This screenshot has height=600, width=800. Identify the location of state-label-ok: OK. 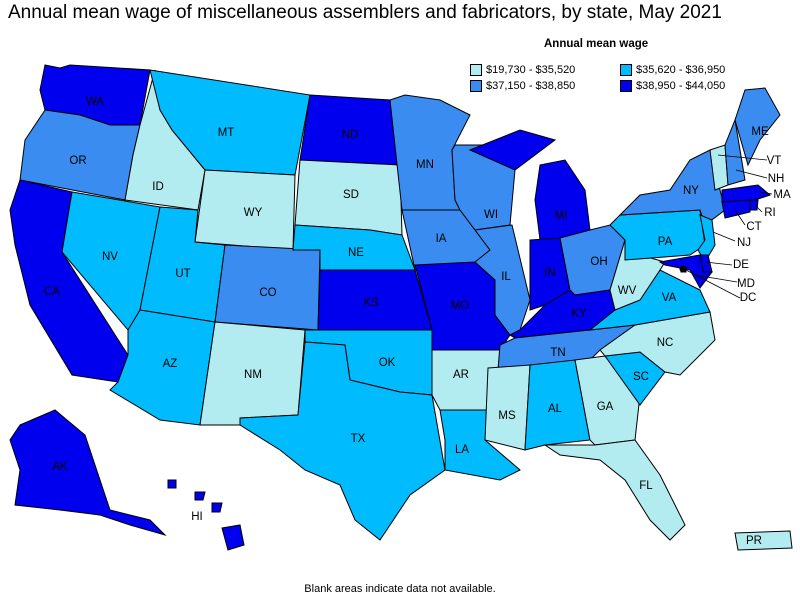
(387, 363).